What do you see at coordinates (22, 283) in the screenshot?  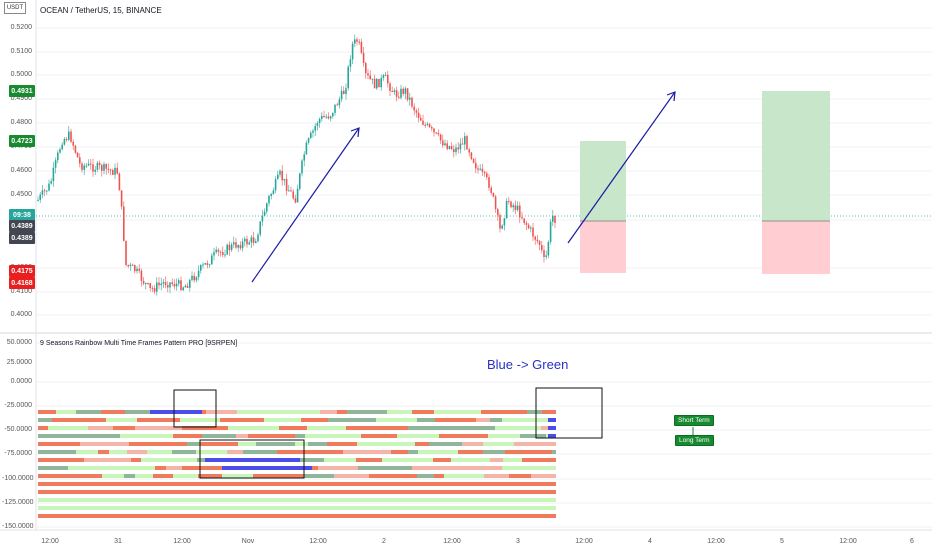 I see `price-tag: 0.4168` at bounding box center [22, 283].